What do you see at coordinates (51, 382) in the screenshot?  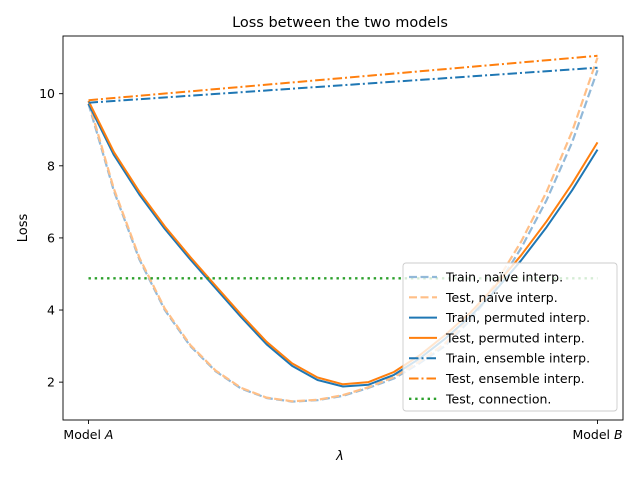 I see `y-tick-label: 2` at bounding box center [51, 382].